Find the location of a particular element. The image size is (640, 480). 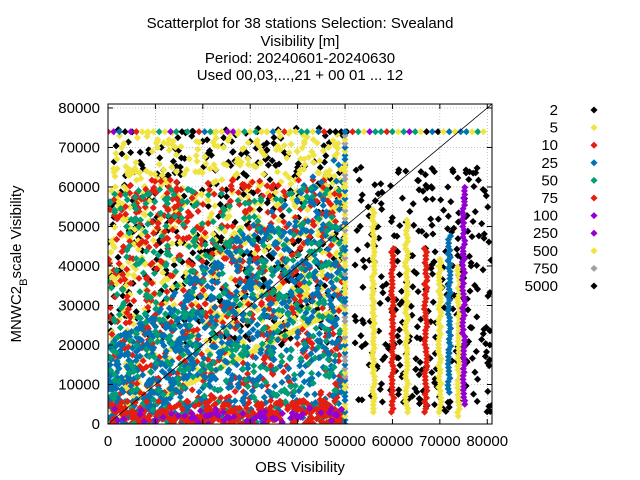

y-tick-label: 0 is located at coordinates (96, 424).